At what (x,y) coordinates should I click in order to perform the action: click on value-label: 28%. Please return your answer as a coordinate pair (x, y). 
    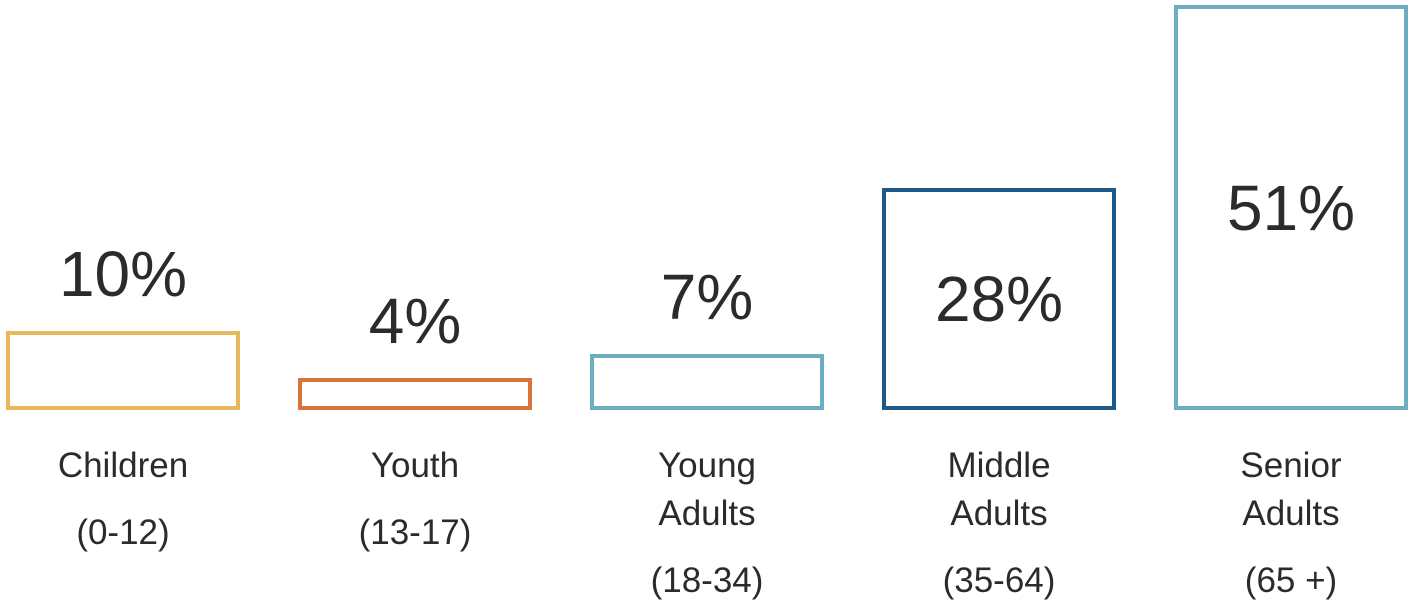
    Looking at the image, I should click on (999, 298).